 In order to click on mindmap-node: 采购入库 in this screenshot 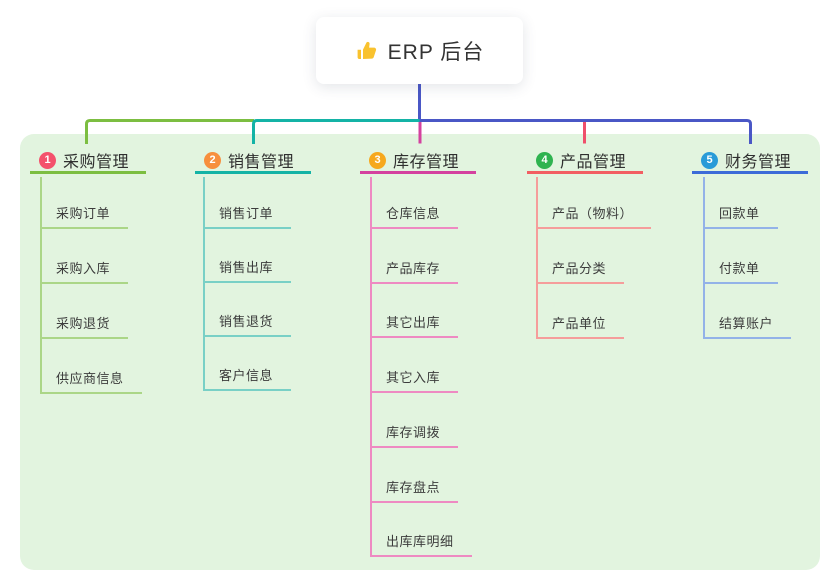, I will do `click(84, 271)`.